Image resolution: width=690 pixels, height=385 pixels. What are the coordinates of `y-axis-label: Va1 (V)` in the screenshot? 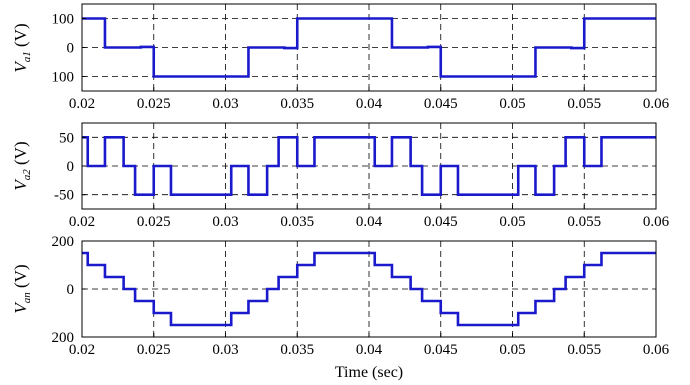 It's located at (22, 47).